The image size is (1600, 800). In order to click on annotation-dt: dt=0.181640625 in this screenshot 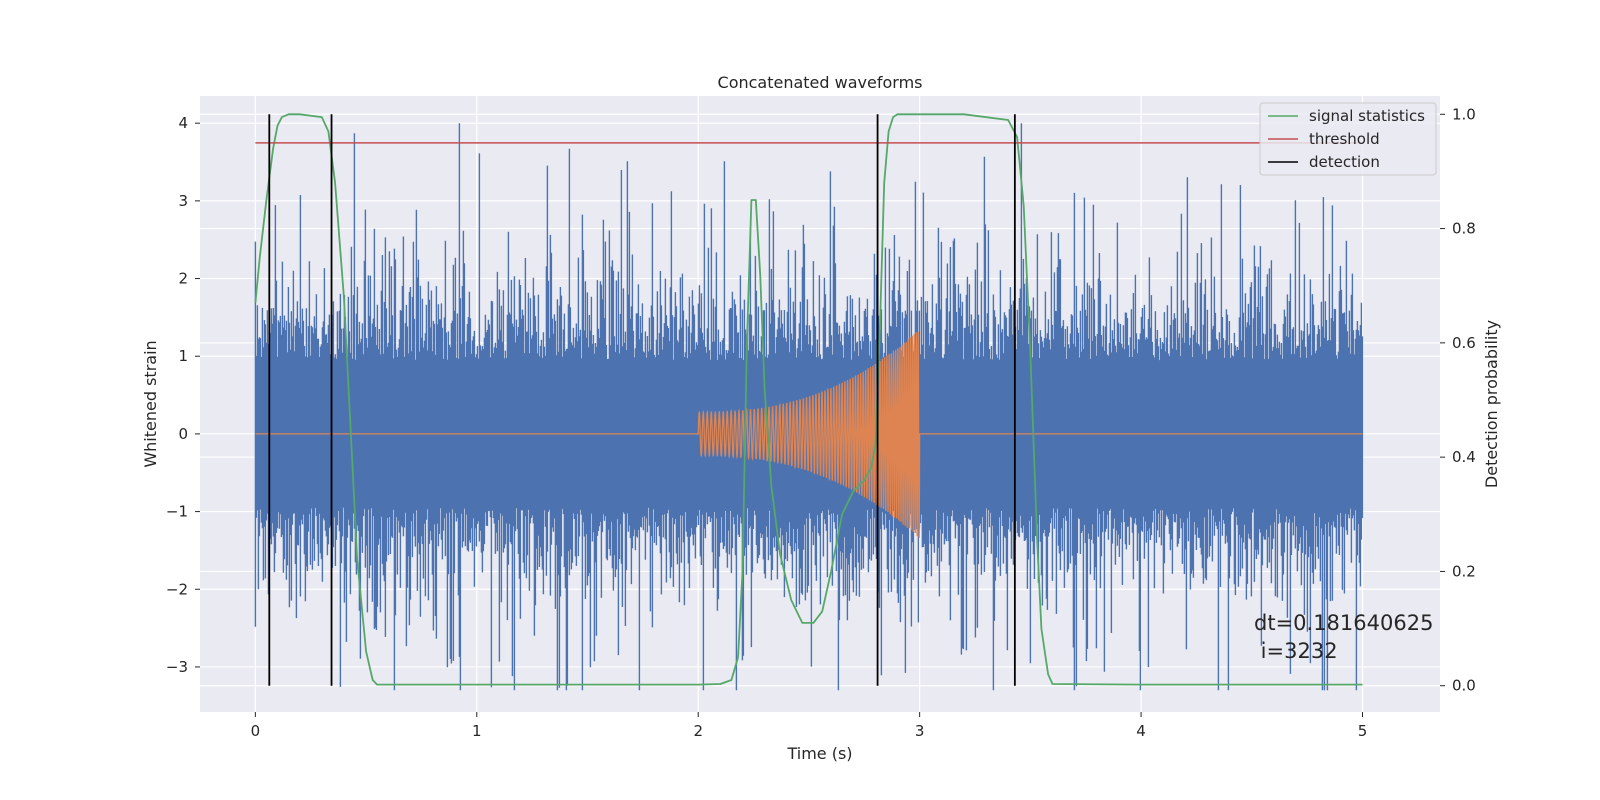, I will do `click(1343, 623)`.